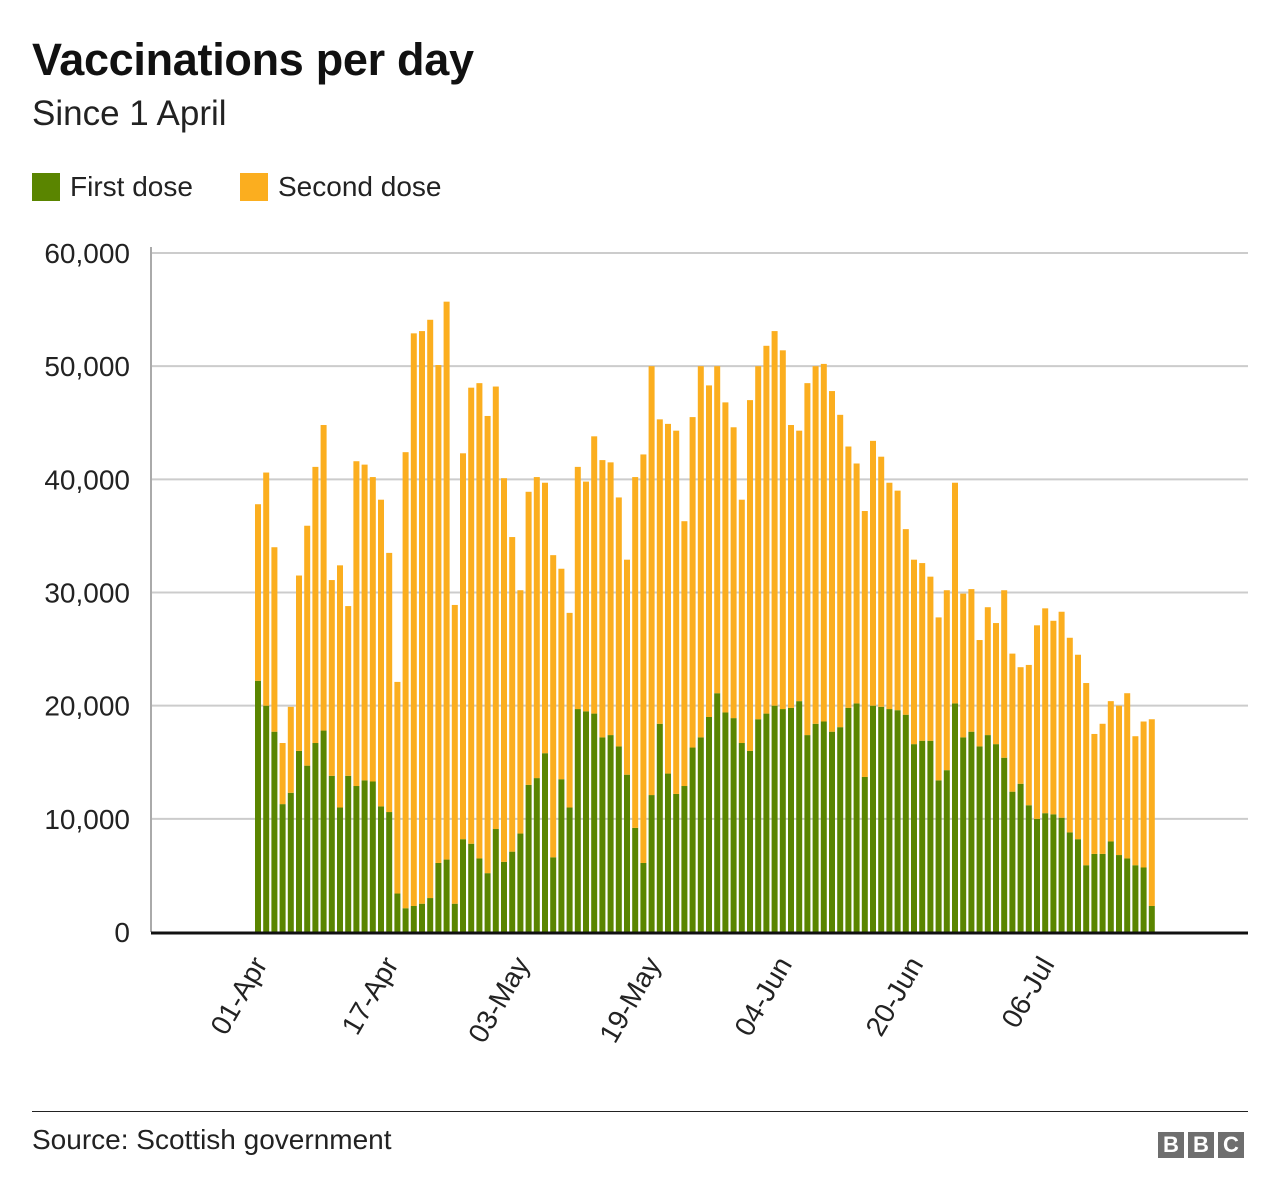 This screenshot has height=1200, width=1280. Describe the element at coordinates (1201, 1145) in the screenshot. I see `bbc-logo-block-2: B` at that location.